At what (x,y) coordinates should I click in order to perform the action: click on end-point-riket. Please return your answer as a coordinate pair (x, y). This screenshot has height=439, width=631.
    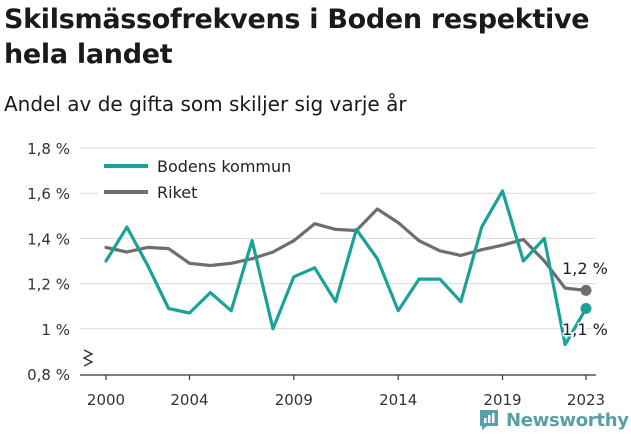
    Looking at the image, I should click on (586, 290).